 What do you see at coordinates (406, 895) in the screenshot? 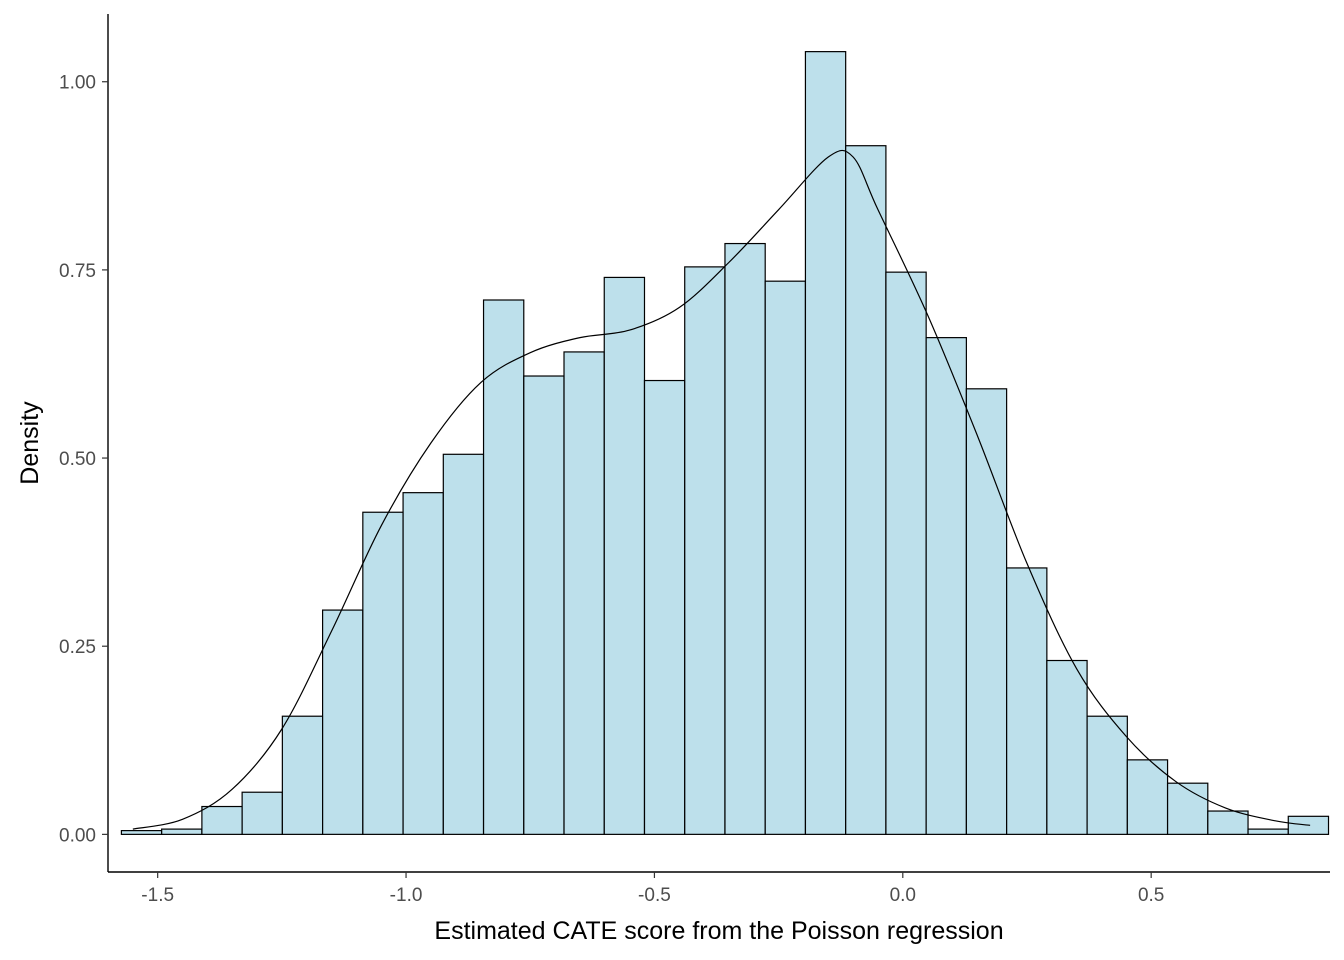
I see `x-tick-label: -1.0` at bounding box center [406, 895].